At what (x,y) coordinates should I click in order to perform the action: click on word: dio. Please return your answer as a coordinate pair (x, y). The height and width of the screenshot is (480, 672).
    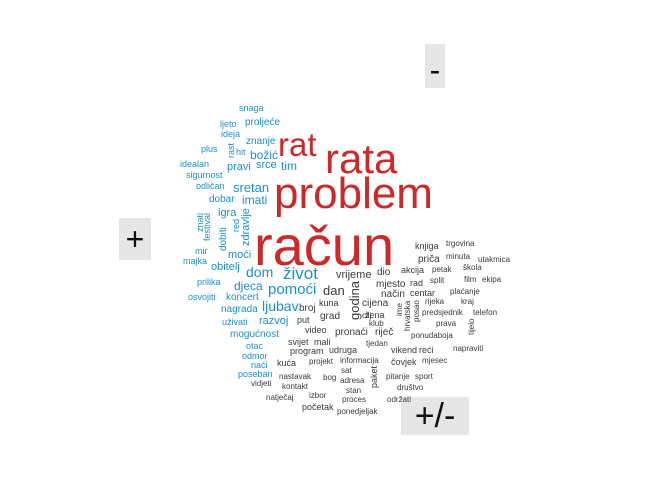
    Looking at the image, I should click on (384, 272).